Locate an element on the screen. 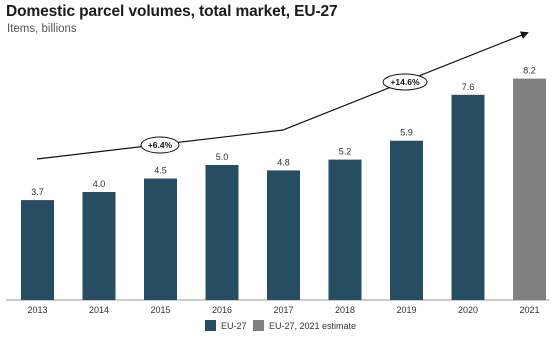 This screenshot has height=338, width=555. legend-eu27-label: EU-27 is located at coordinates (234, 326).